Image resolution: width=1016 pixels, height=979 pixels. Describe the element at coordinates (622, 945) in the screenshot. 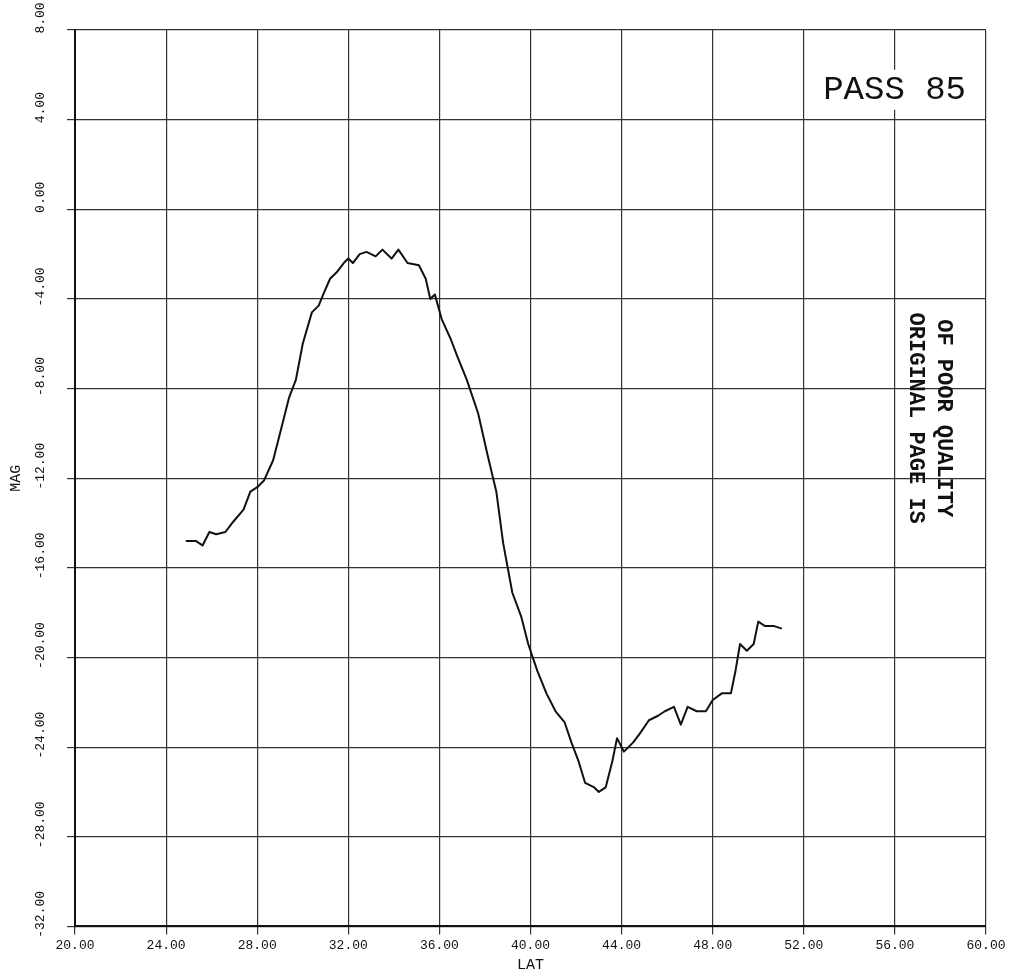

I see `x-tick-label: 44.00` at that location.